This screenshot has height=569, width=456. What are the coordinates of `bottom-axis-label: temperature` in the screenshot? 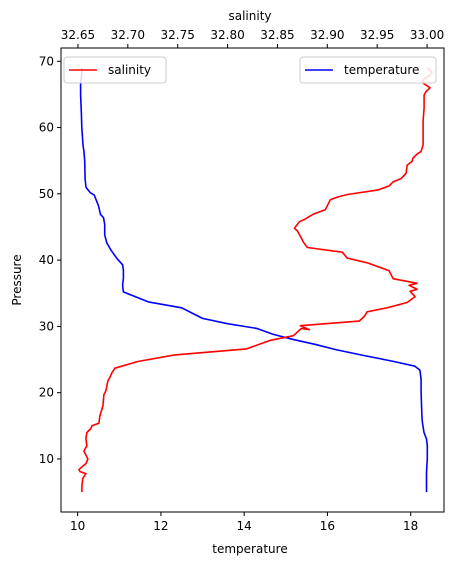 It's located at (249, 549).